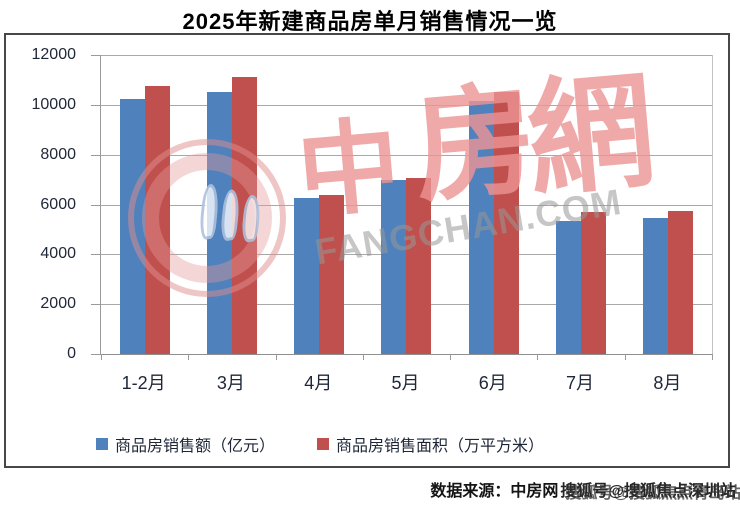  Describe the element at coordinates (440, 446) in the screenshot. I see `legend-label: 商品房销售面积（万平方米）` at that location.